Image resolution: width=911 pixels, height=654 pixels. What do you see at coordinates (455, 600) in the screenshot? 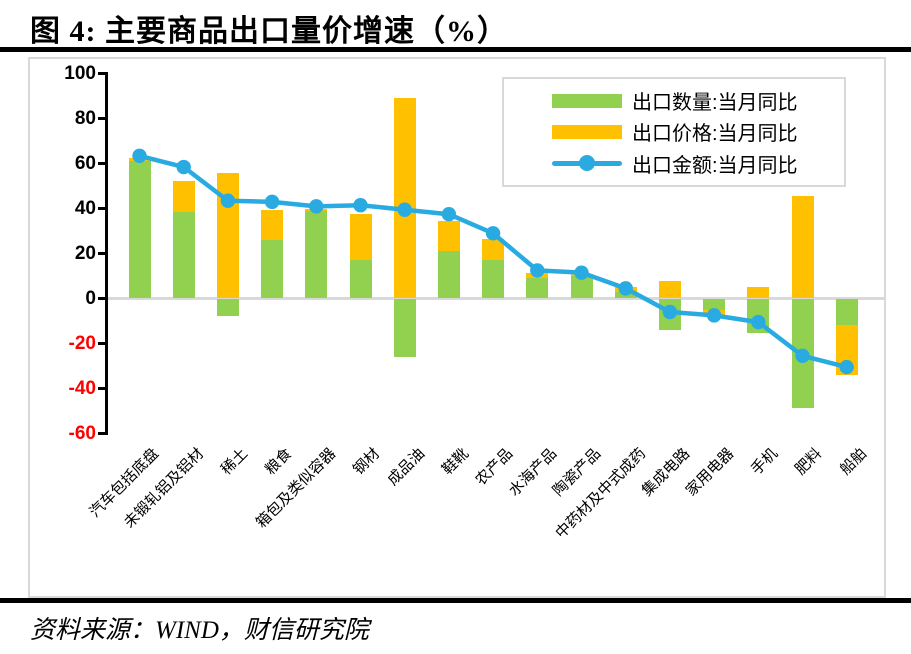
I see `bottom-divider` at bounding box center [455, 600].